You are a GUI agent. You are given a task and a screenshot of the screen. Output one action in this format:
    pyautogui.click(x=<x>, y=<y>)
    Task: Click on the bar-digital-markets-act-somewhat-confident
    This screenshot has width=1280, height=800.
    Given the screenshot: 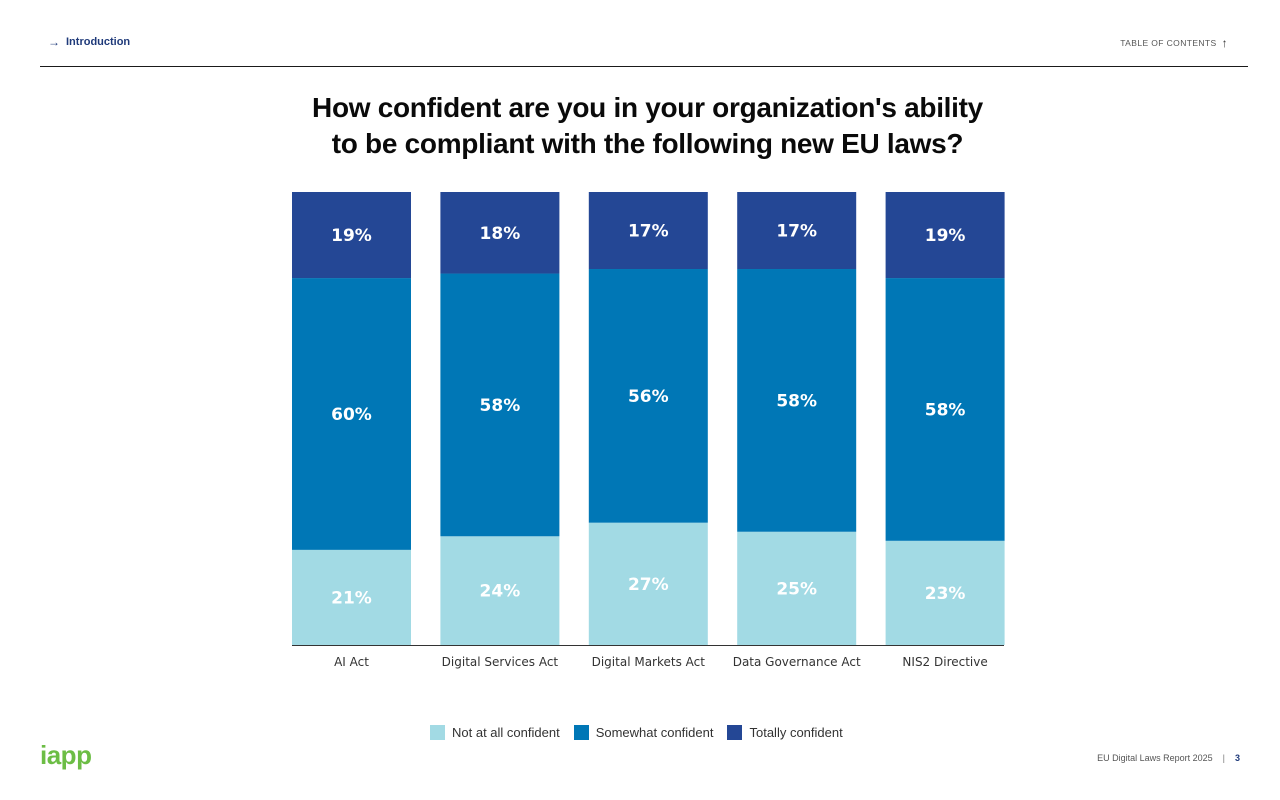 What is the action you would take?
    pyautogui.click(x=648, y=396)
    